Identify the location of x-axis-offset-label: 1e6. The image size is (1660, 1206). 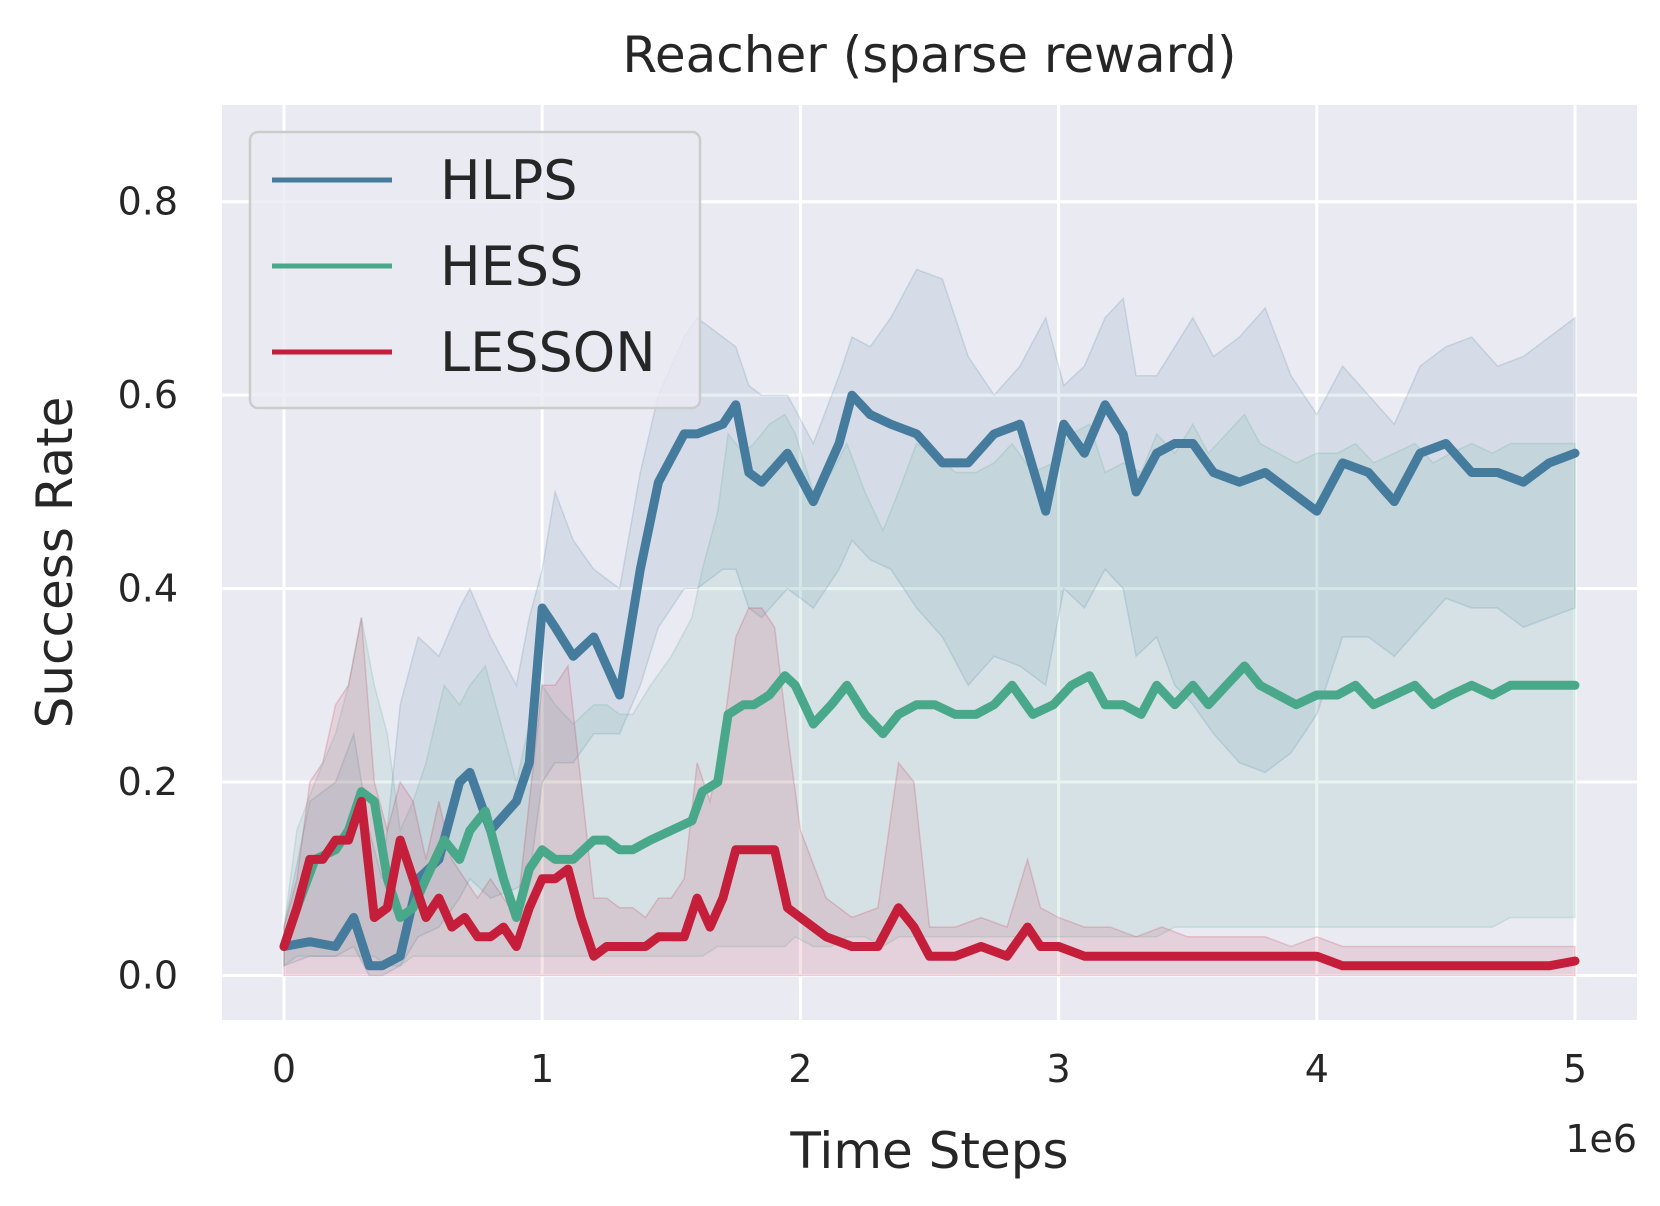
(1601, 1139).